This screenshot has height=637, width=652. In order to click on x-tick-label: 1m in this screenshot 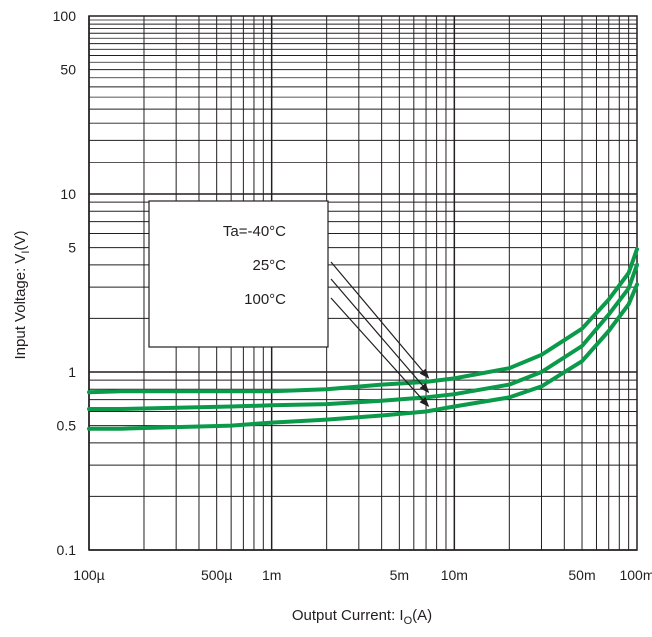, I will do `click(271, 575)`.